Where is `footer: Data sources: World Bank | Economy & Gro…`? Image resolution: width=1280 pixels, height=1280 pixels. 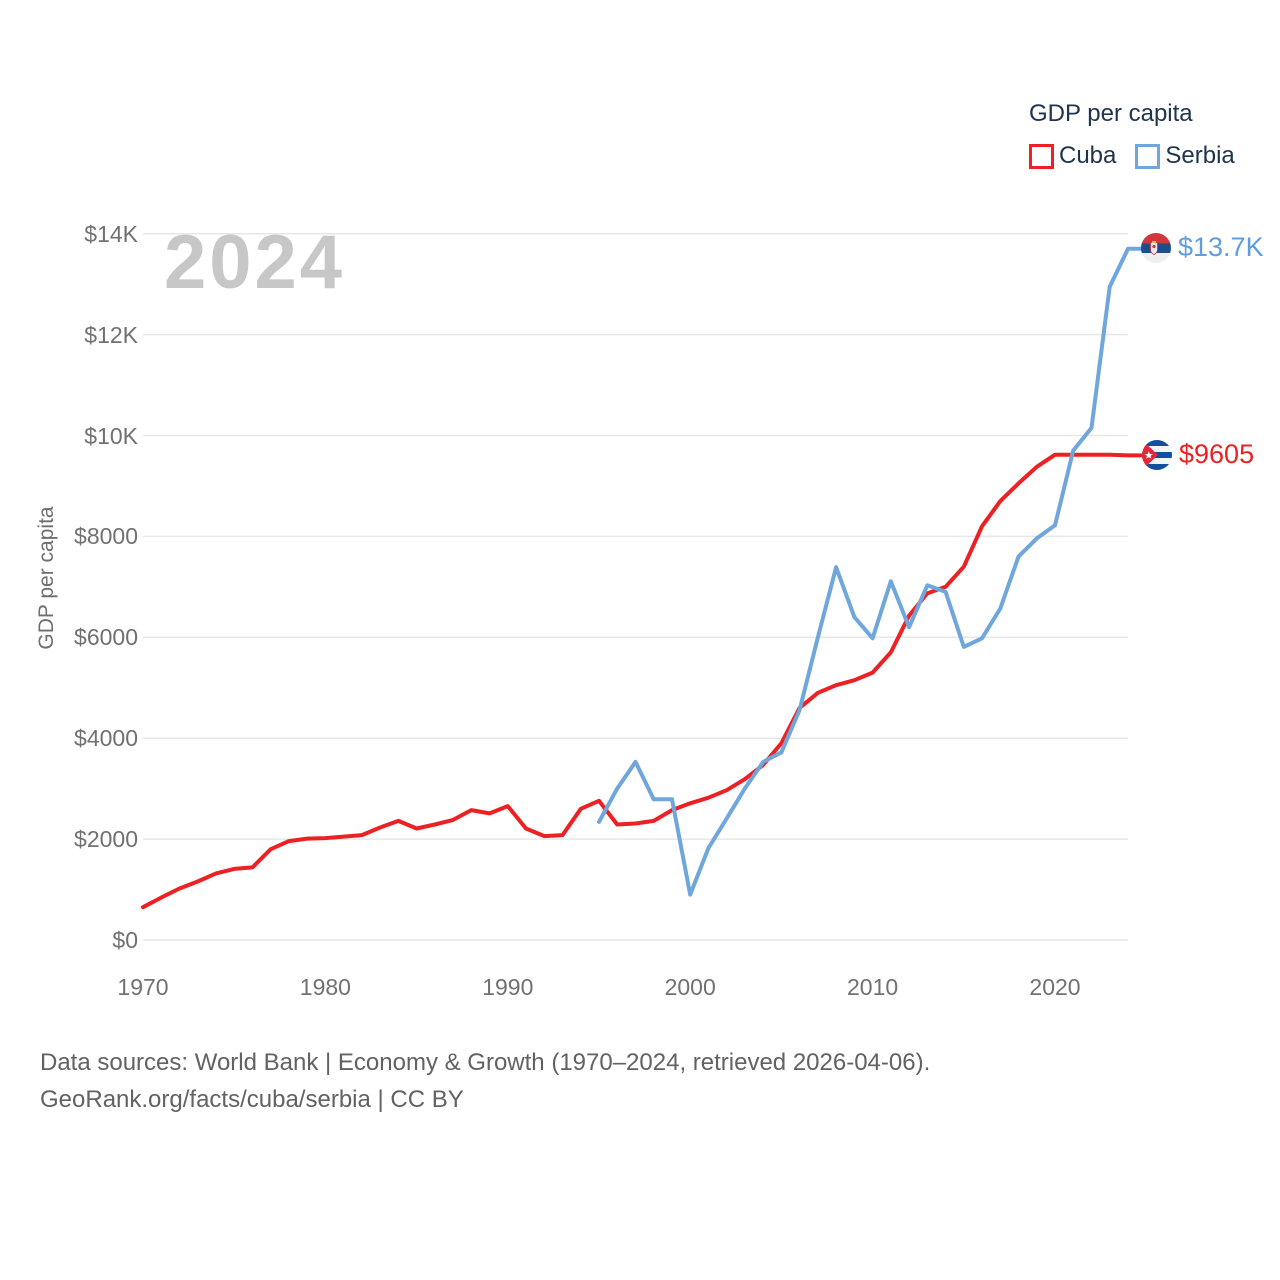 footer: Data sources: World Bank | Economy & Gro… is located at coordinates (485, 1081).